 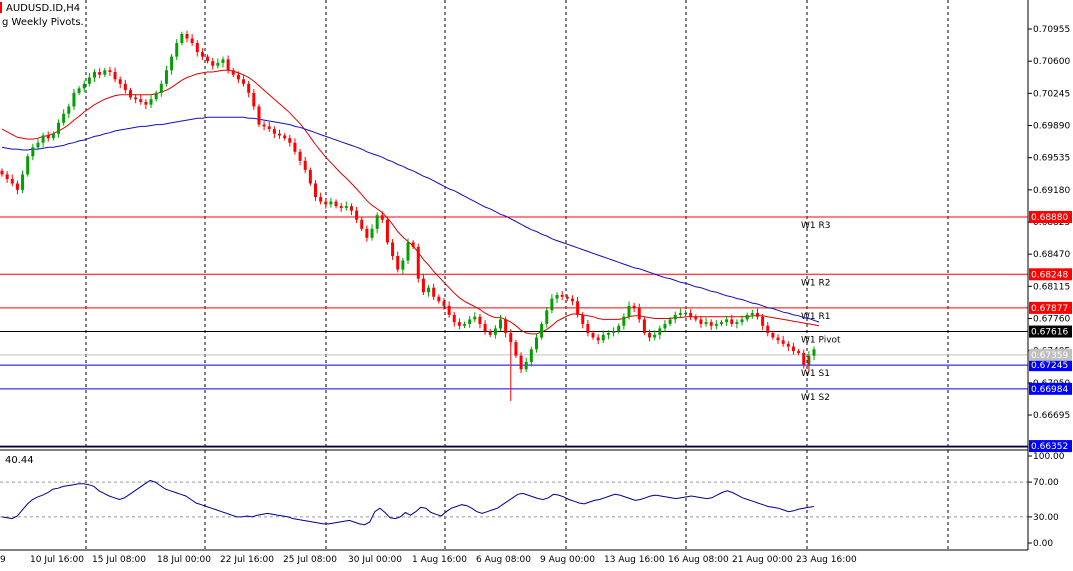 What do you see at coordinates (1049, 366) in the screenshot?
I see `price-tag-label: 0.67245` at bounding box center [1049, 366].